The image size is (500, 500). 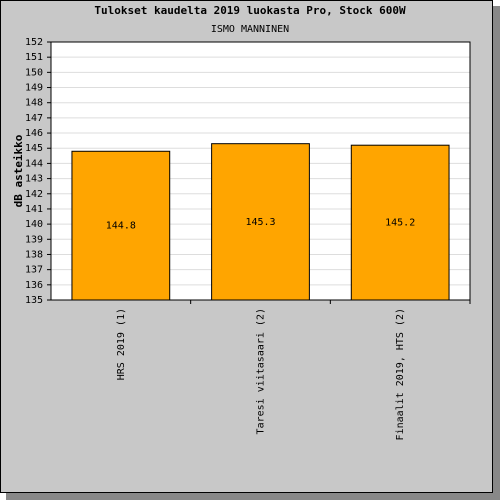 I want to click on x-tick-label: HRS 2019 (1), so click(x=121, y=344).